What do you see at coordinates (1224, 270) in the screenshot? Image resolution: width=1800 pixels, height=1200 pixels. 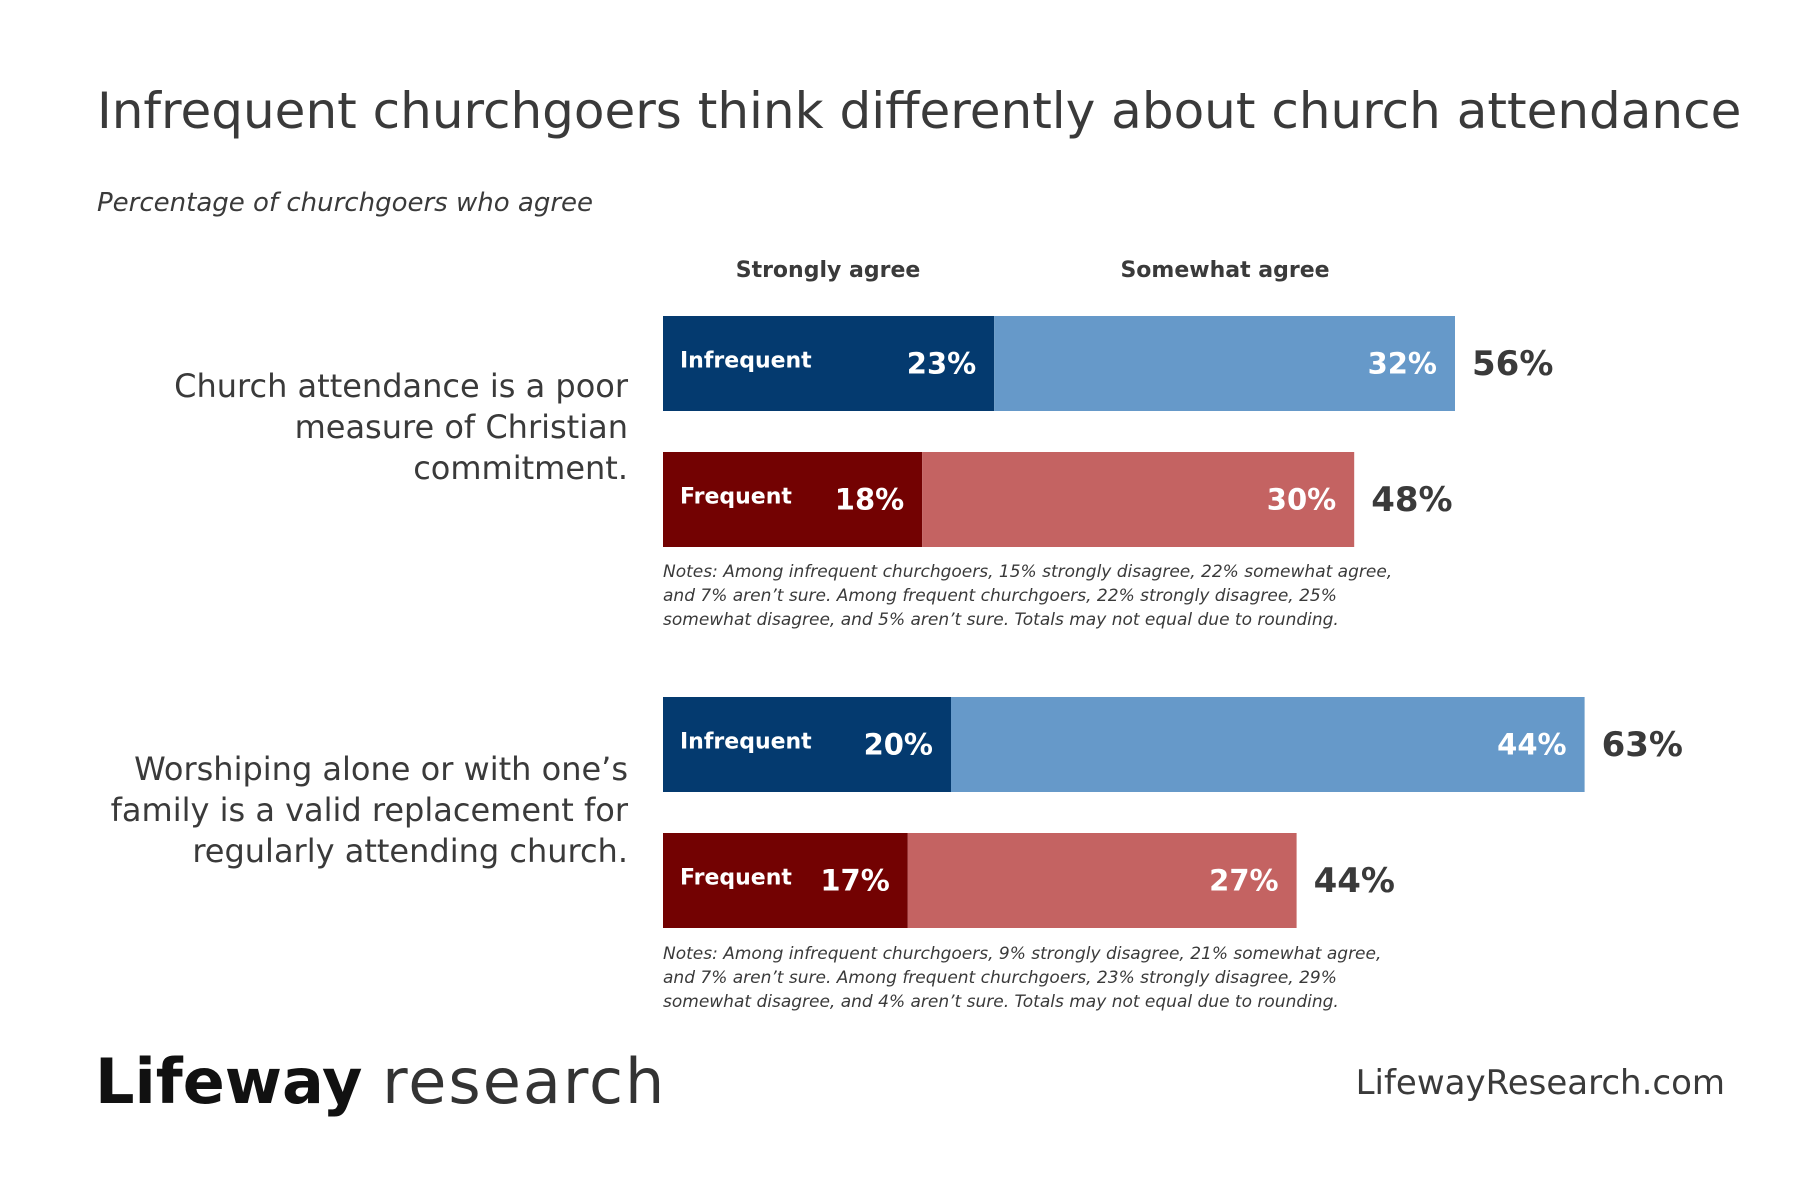 I see `legend-label: Somewhat agree` at bounding box center [1224, 270].